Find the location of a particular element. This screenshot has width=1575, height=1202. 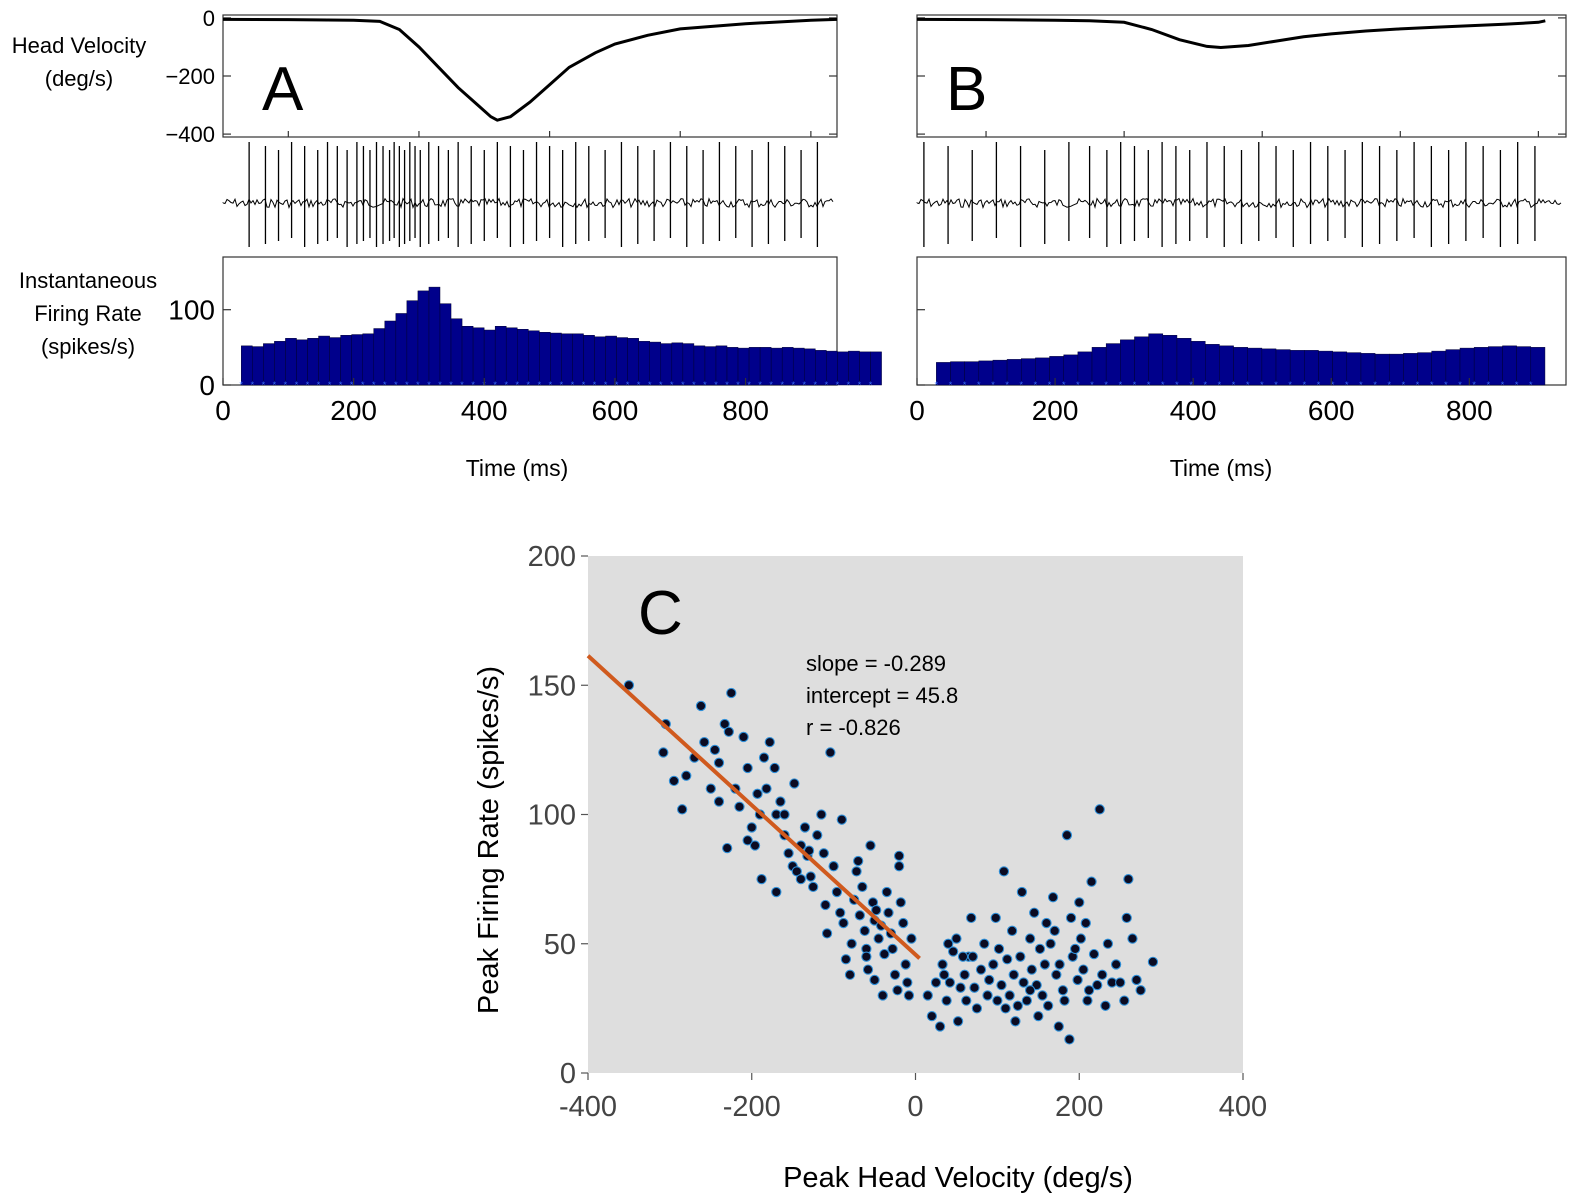

panel-a-velocity-ytick-label: −400 is located at coordinates (190, 134).